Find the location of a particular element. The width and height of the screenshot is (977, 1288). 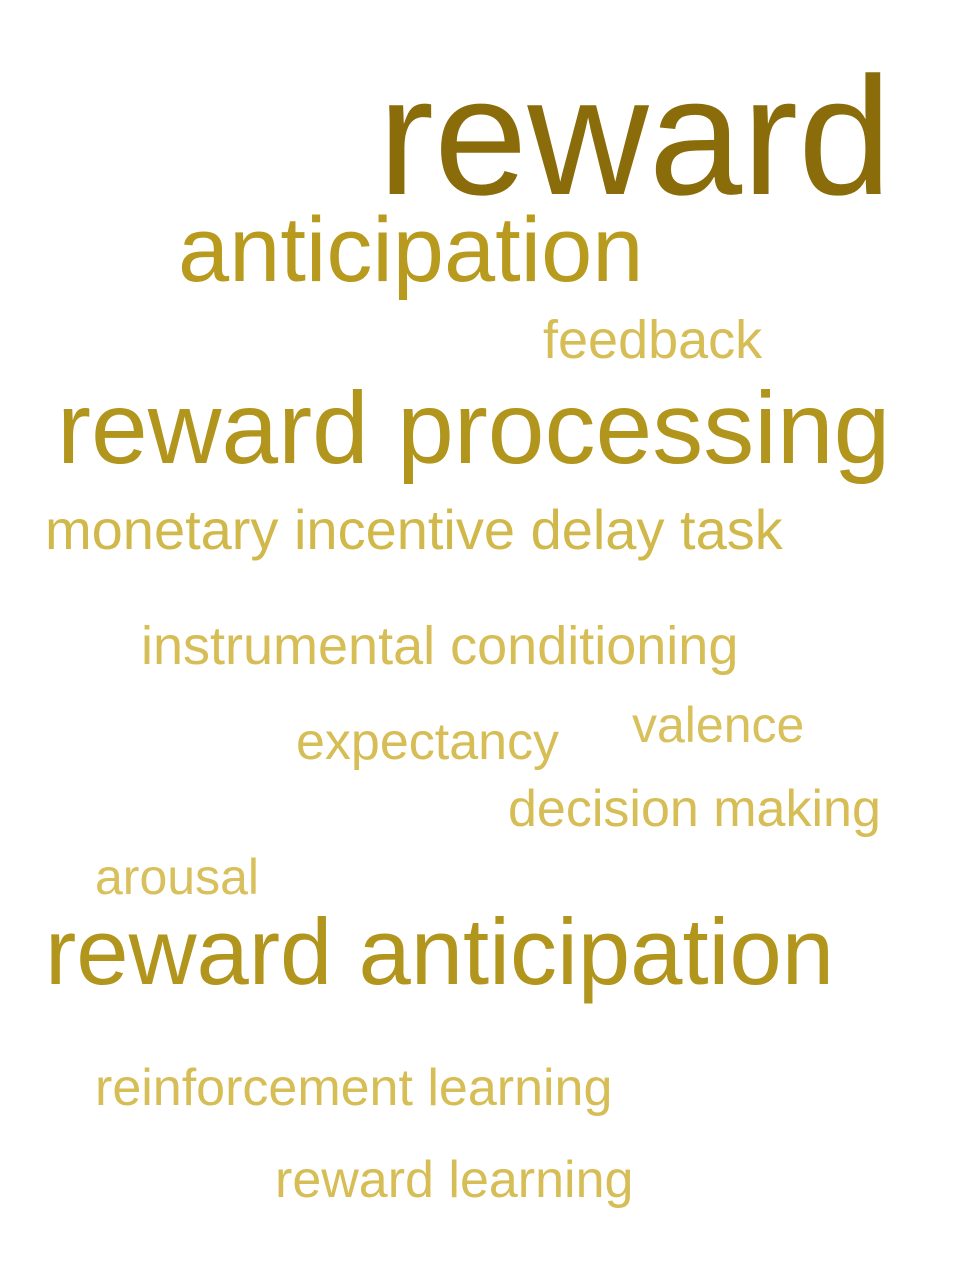

word-feedback: feedback is located at coordinates (653, 340).